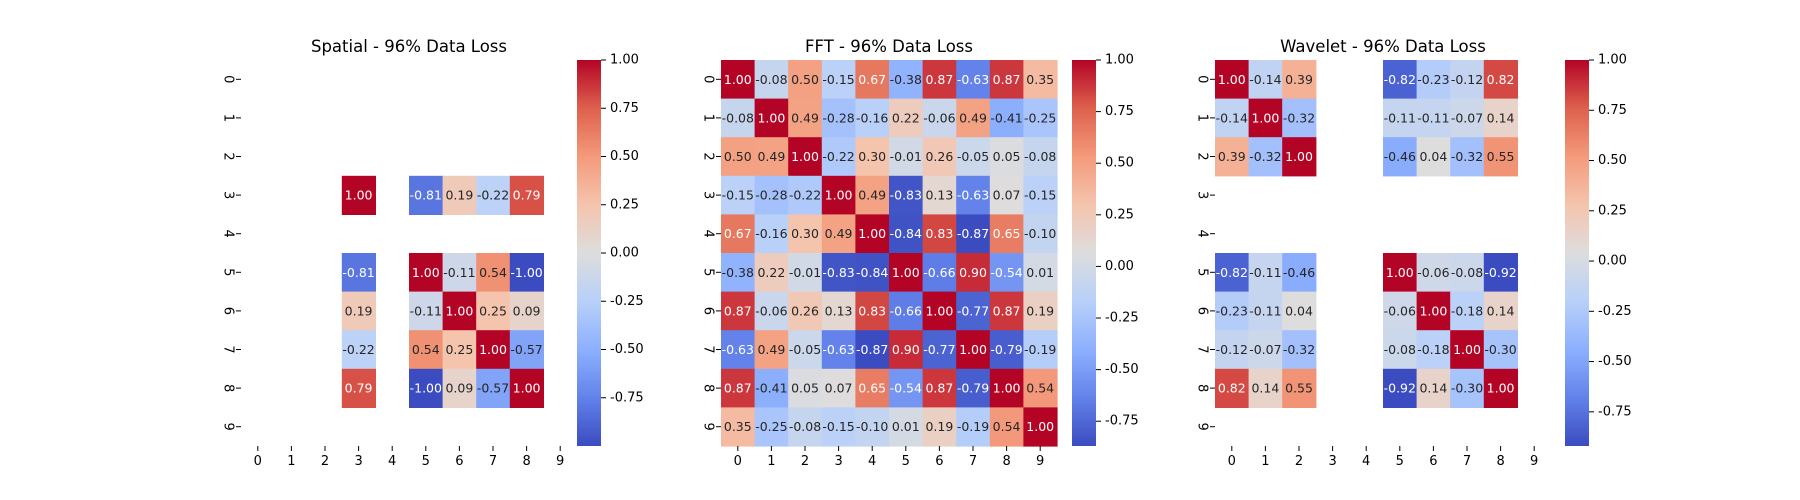 The width and height of the screenshot is (1800, 500). I want to click on cell-value-label: -0.83, so click(838, 272).